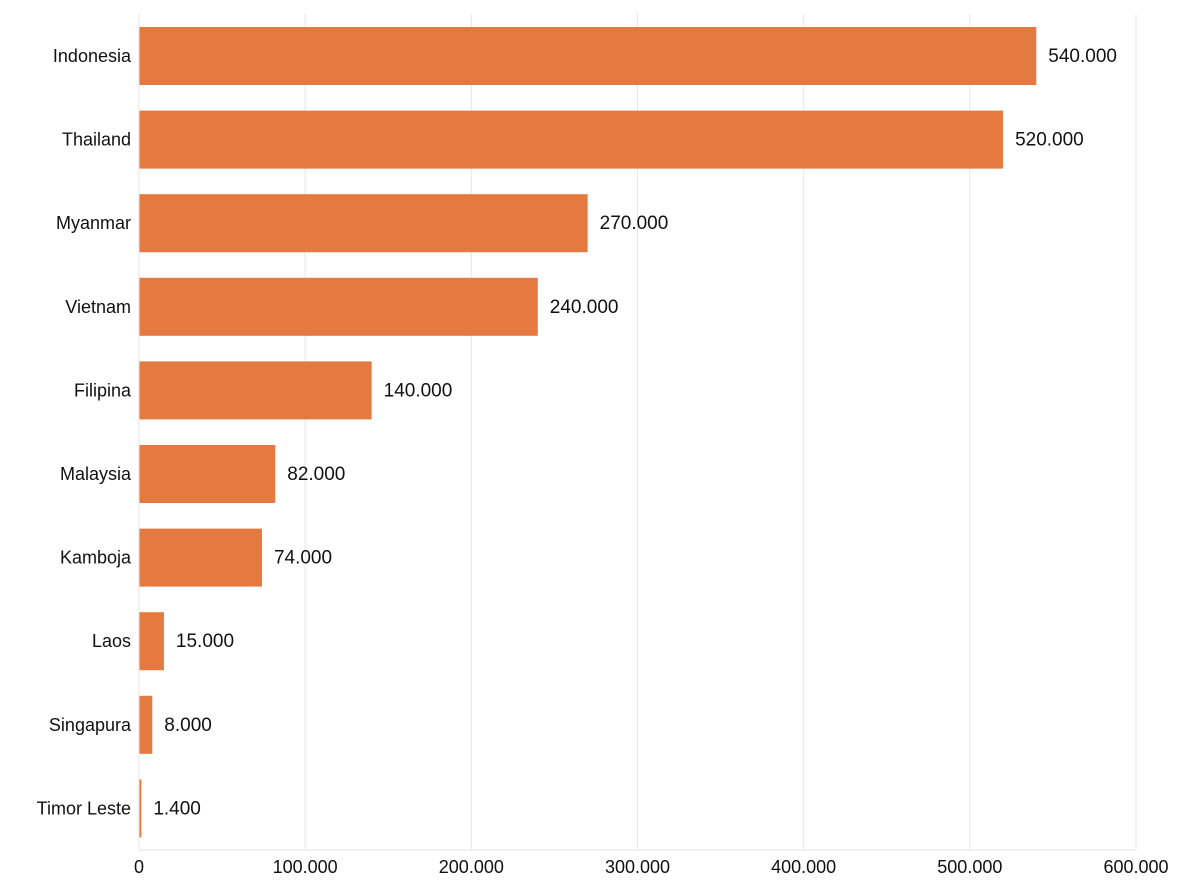  Describe the element at coordinates (93, 223) in the screenshot. I see `category-label: Myanmar` at that location.